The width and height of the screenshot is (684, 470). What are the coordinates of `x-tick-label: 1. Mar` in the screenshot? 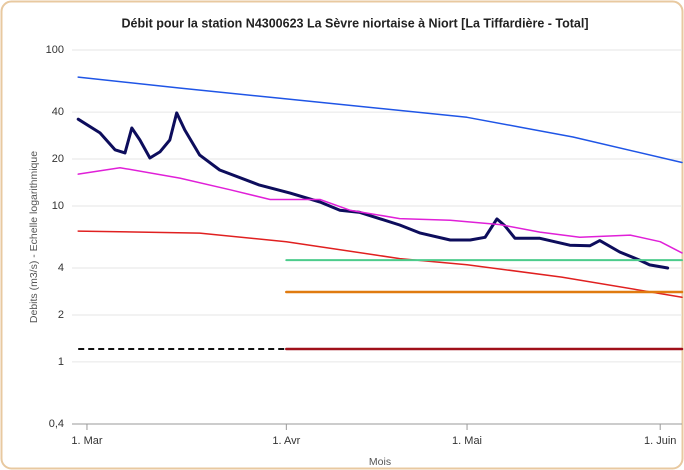 It's located at (87, 441).